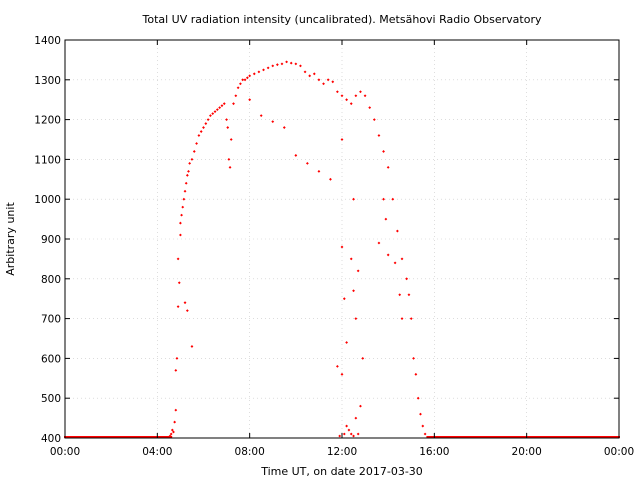  I want to click on y-tick-label: 1400, so click(47, 41).